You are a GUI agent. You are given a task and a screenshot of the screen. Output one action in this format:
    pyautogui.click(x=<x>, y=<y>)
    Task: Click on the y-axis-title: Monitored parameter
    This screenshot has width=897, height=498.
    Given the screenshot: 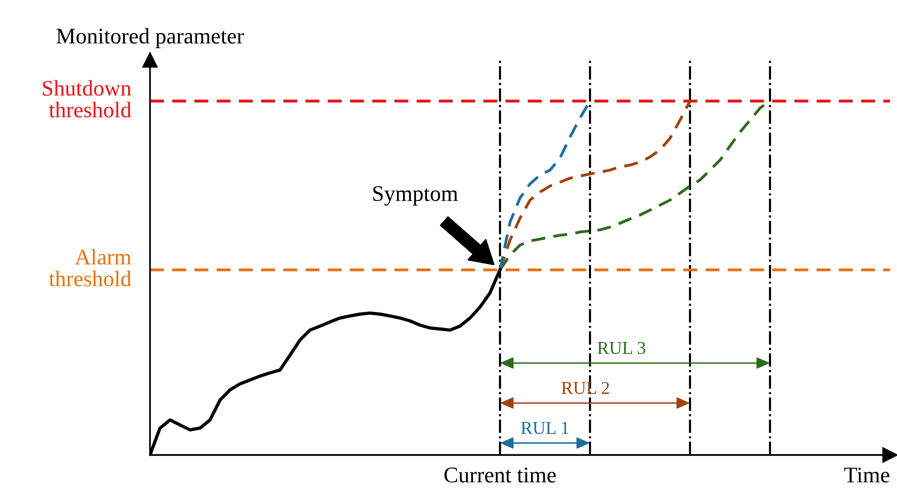 What is the action you would take?
    pyautogui.click(x=150, y=38)
    